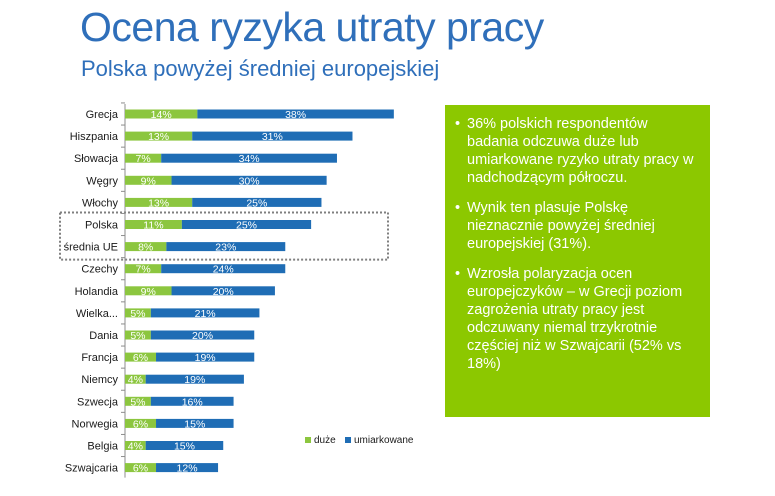 The image size is (775, 496). Describe the element at coordinates (224, 236) in the screenshot. I see `highlight-box` at that location.